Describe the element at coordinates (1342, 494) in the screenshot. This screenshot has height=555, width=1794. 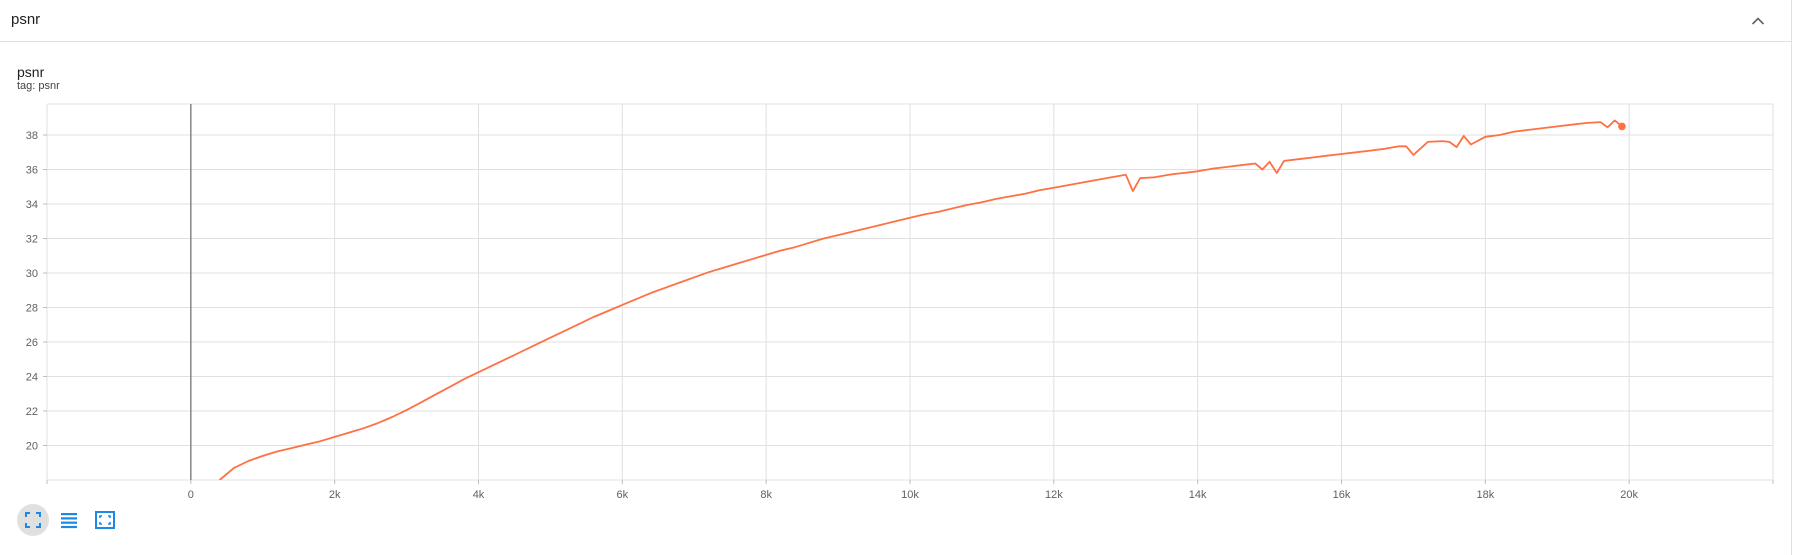
I see `x-tick-label: 16k` at that location.